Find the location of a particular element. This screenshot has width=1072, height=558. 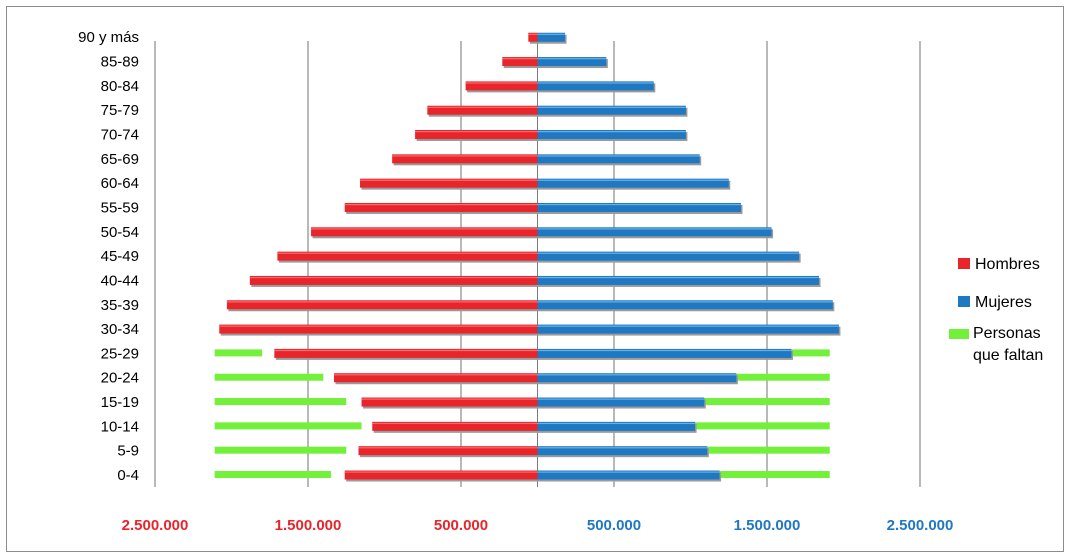

x-tick-label-right: 1.500.000 is located at coordinates (767, 525).